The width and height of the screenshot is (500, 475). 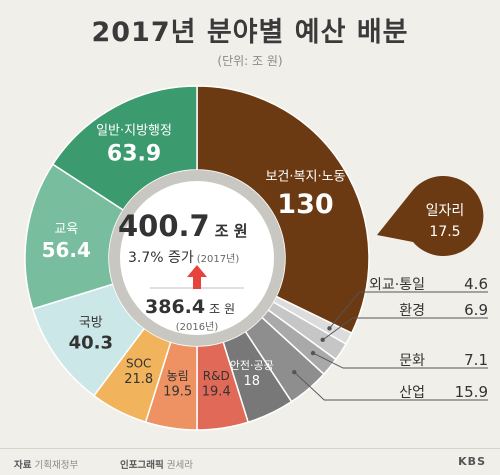 What do you see at coordinates (161, 258) in the screenshot?
I see `growth-percent: 3.7% 증가` at bounding box center [161, 258].